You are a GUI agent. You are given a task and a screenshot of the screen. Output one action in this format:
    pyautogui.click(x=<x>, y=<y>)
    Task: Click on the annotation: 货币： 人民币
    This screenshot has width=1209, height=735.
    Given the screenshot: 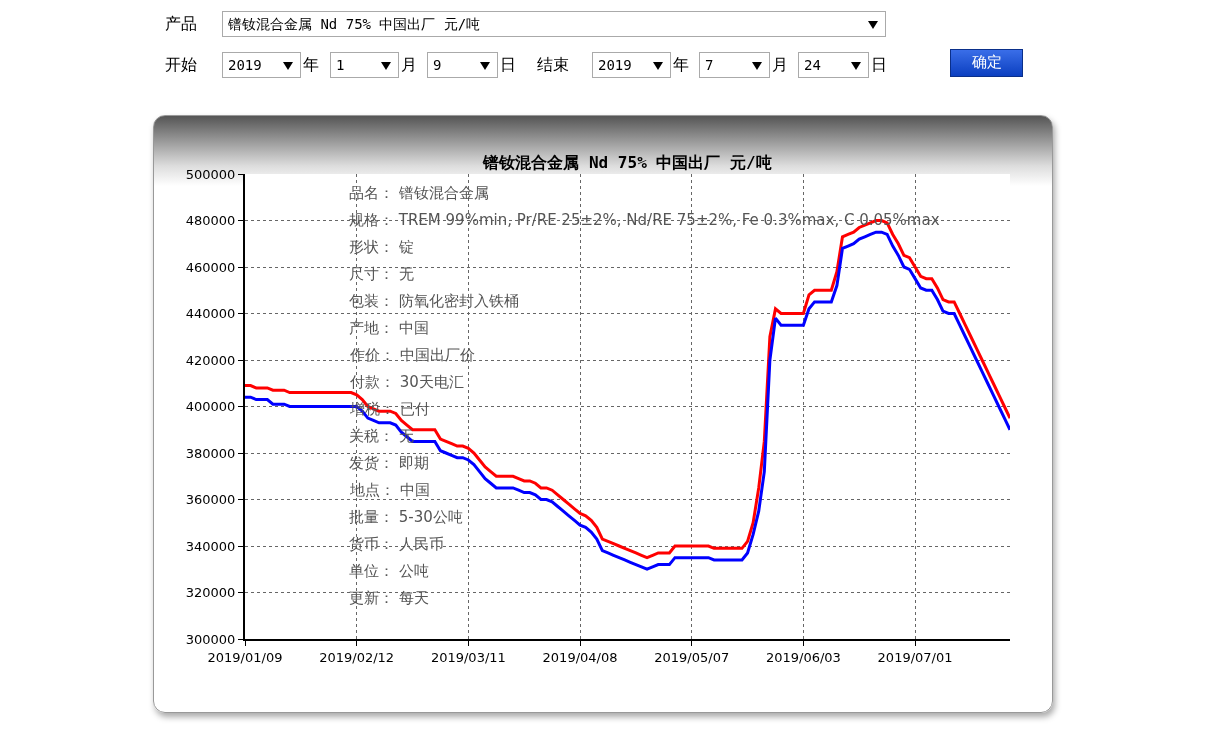 What is the action you would take?
    pyautogui.click(x=396, y=544)
    